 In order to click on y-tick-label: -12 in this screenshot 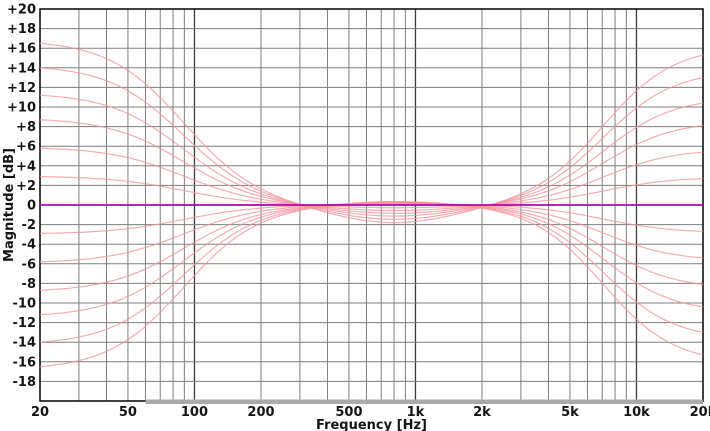, I will do `click(25, 323)`.